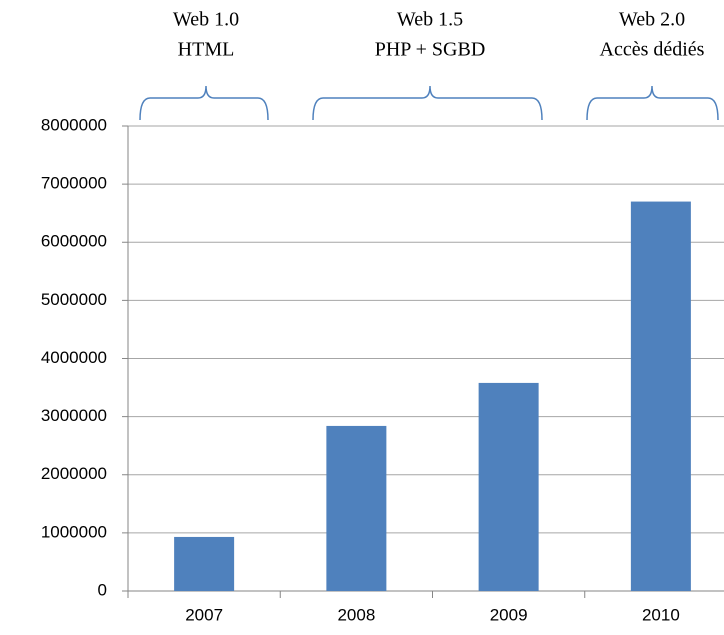 This screenshot has height=635, width=724. What do you see at coordinates (74, 473) in the screenshot?
I see `y-tick-label: 2000000` at bounding box center [74, 473].